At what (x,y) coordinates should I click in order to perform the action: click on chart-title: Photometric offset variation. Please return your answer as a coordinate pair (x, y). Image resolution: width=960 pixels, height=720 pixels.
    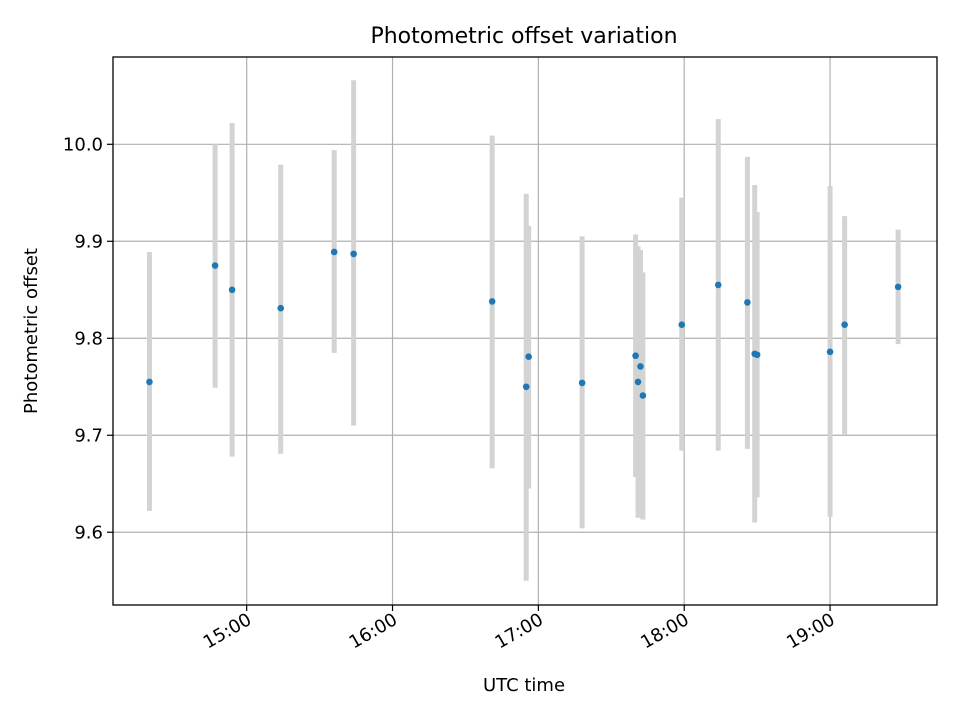
    Looking at the image, I should click on (523, 36).